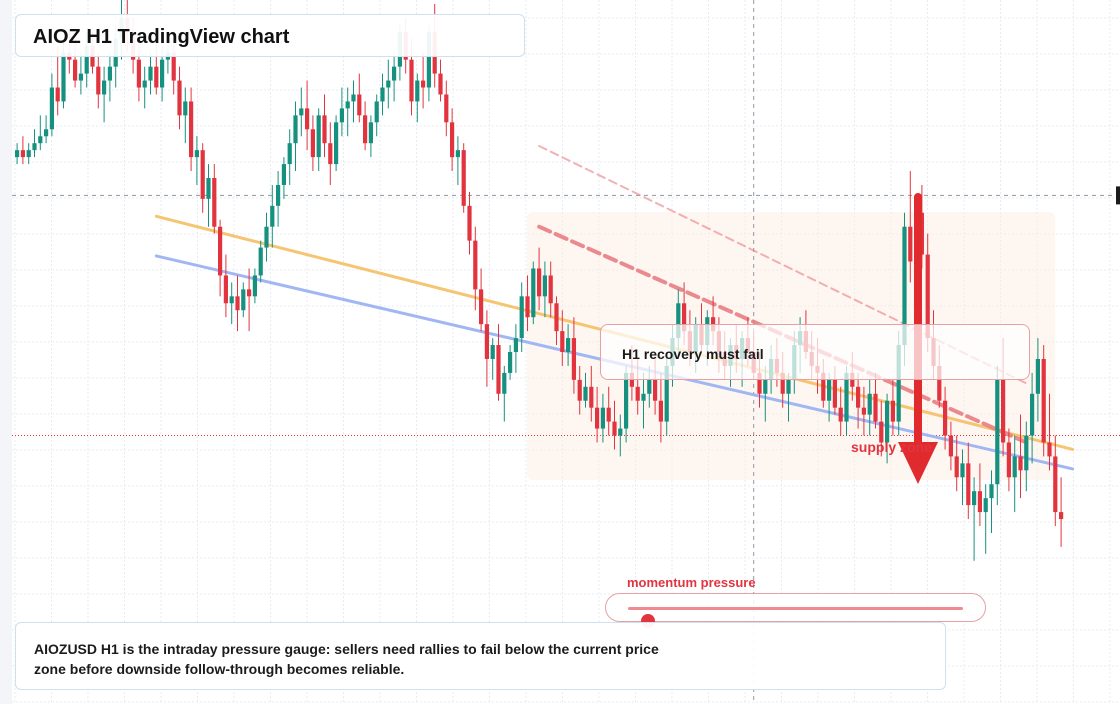 This screenshot has height=704, width=1120. I want to click on callout-text: H1 recovery must fail, so click(693, 354).